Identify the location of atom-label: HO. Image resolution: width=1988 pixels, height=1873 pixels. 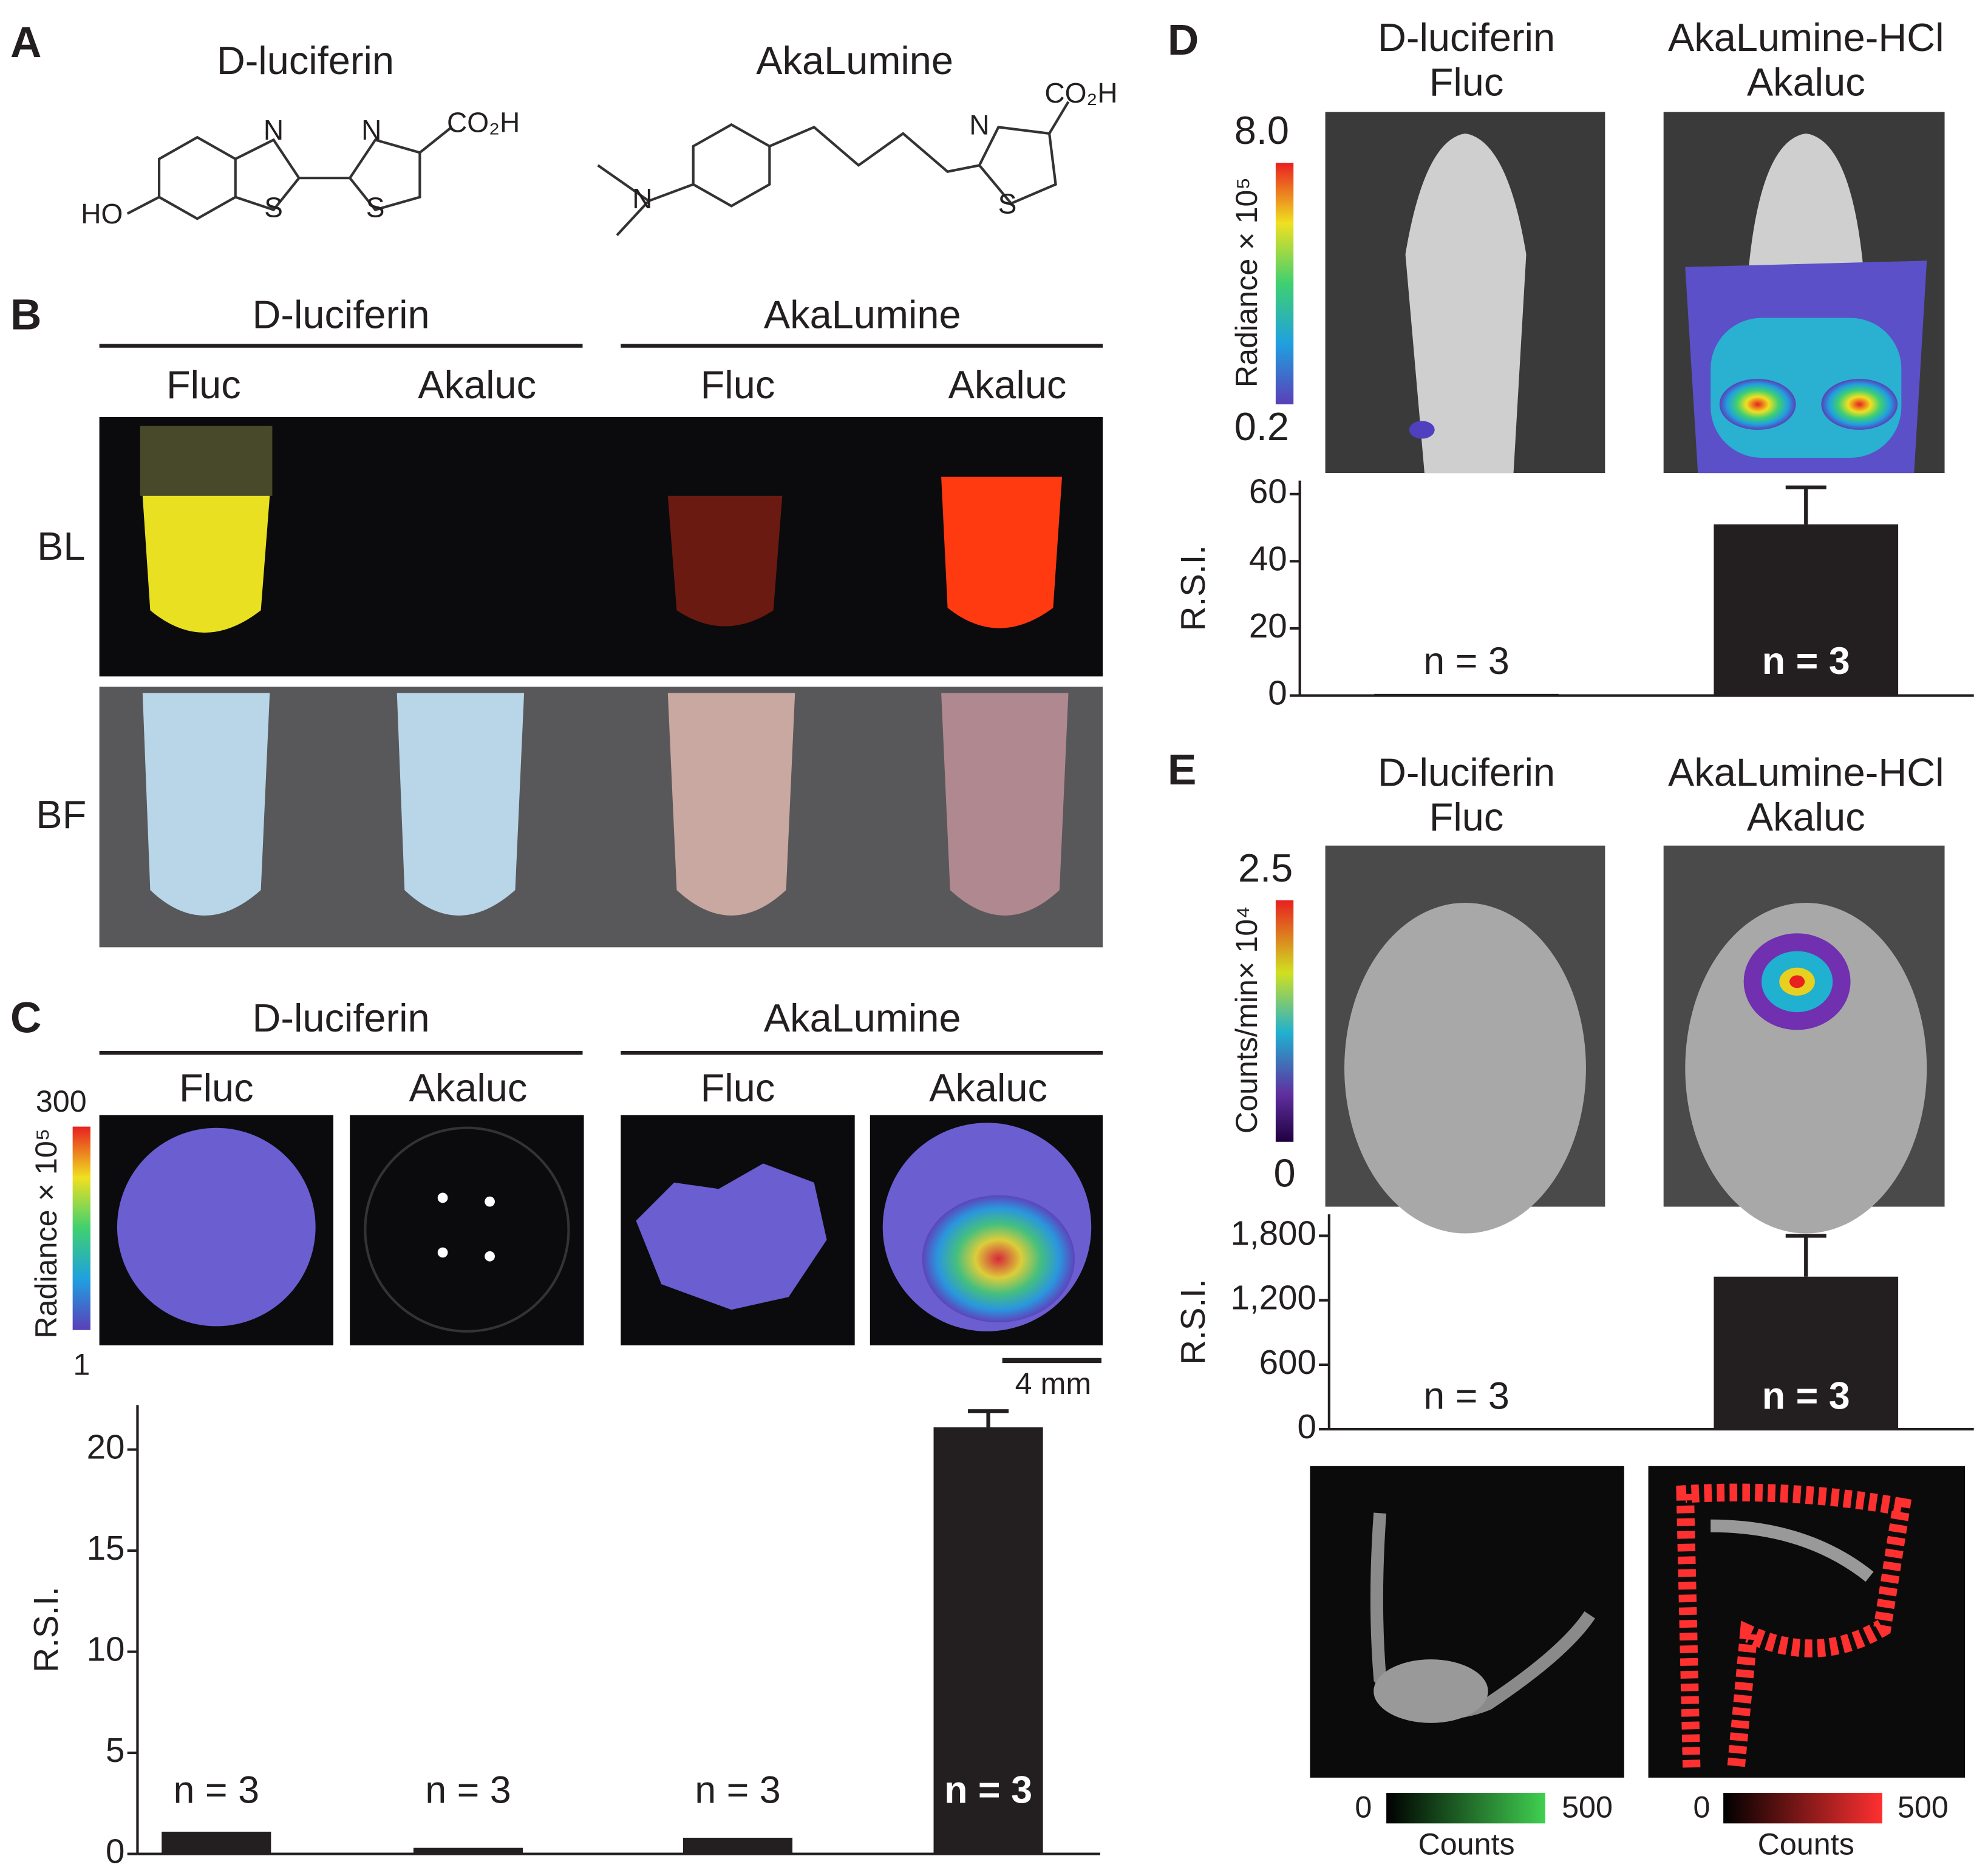
(102, 213).